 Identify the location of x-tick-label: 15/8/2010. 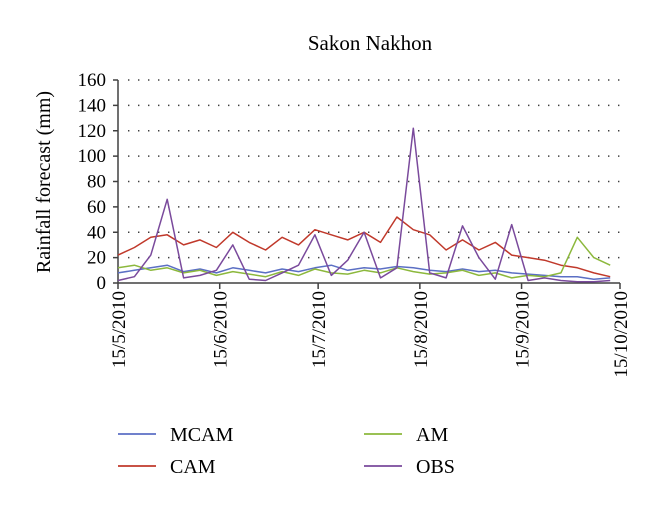
(421, 329).